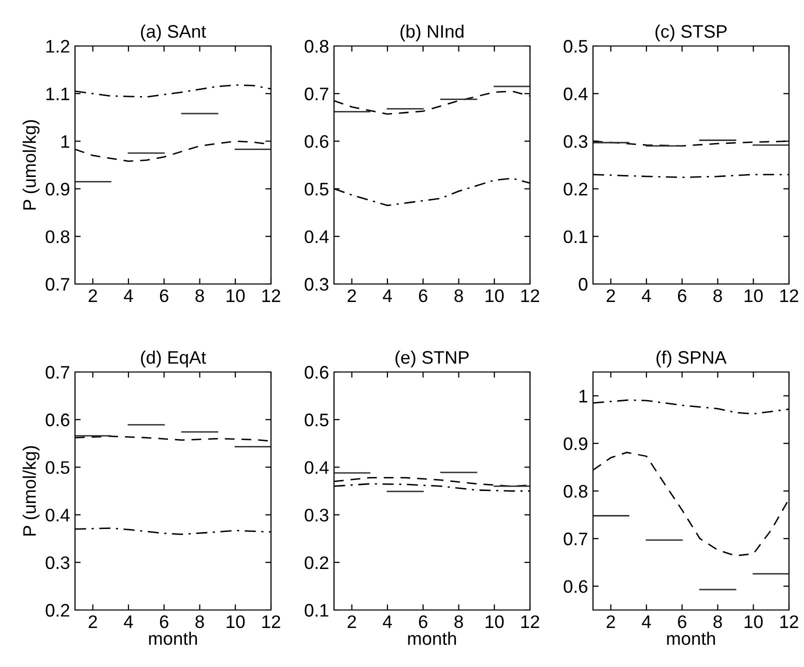 This screenshot has height=667, width=804. Describe the element at coordinates (58, 94) in the screenshot. I see `y-tick-label: 1.1` at that location.